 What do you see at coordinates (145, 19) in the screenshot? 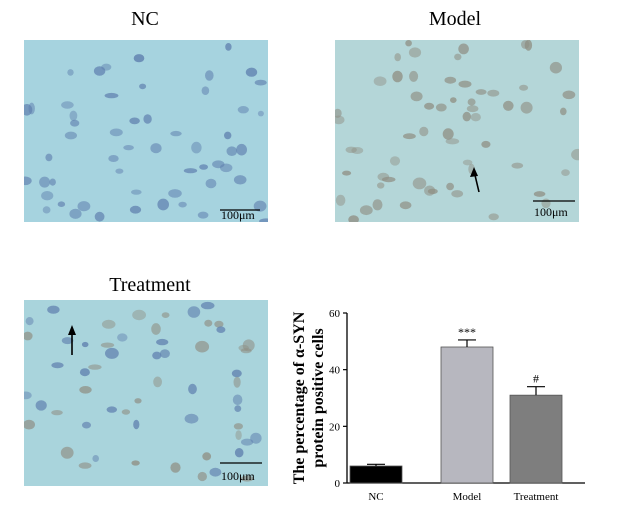
I see `panel-title-nc: NC` at bounding box center [145, 19].